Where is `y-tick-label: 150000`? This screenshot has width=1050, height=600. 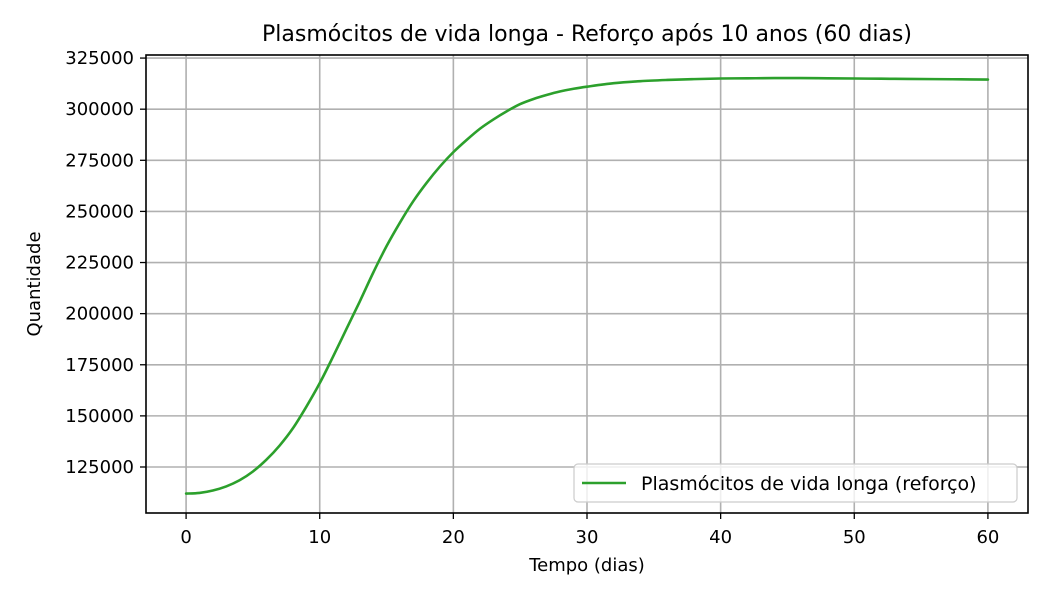
y-tick-label: 150000 is located at coordinates (99, 416).